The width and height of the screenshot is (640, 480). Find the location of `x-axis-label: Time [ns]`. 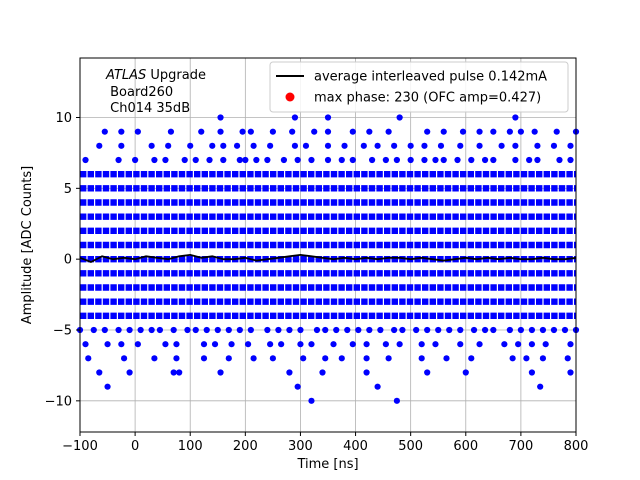

x-axis-label: Time [ns] is located at coordinates (327, 464).